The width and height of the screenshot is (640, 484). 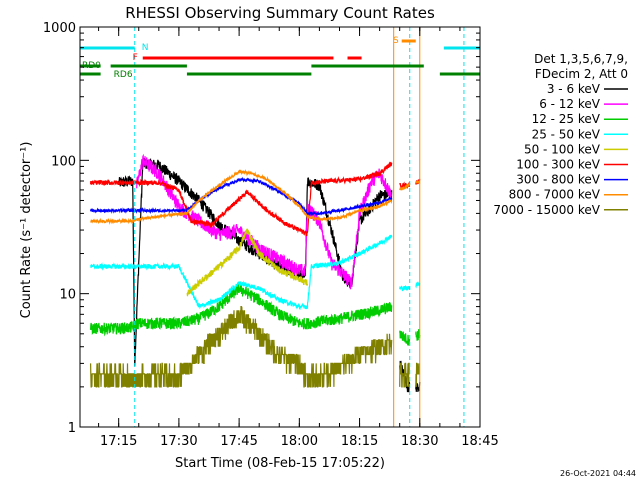 What do you see at coordinates (26, 230) in the screenshot?
I see `y-axis-label: Count Rate (s⁻¹ detector⁻¹)` at bounding box center [26, 230].